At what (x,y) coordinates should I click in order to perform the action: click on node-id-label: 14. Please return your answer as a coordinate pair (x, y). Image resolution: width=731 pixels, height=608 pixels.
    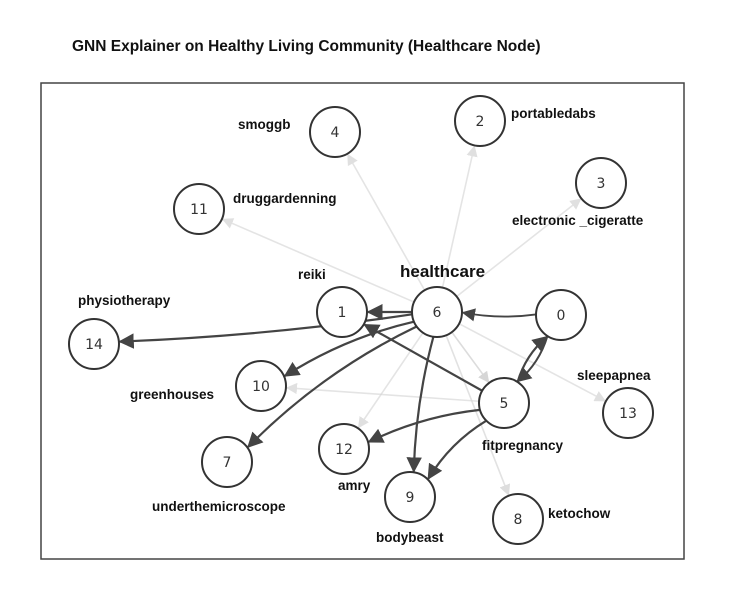
    Looking at the image, I should click on (94, 345).